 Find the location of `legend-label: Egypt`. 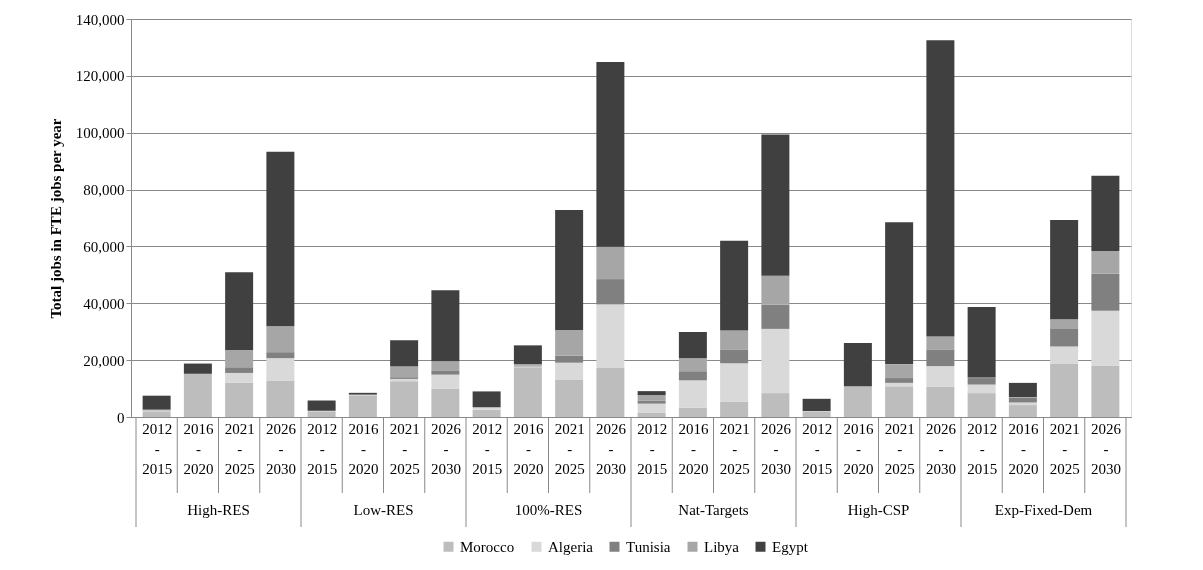

legend-label: Egypt is located at coordinates (790, 546).